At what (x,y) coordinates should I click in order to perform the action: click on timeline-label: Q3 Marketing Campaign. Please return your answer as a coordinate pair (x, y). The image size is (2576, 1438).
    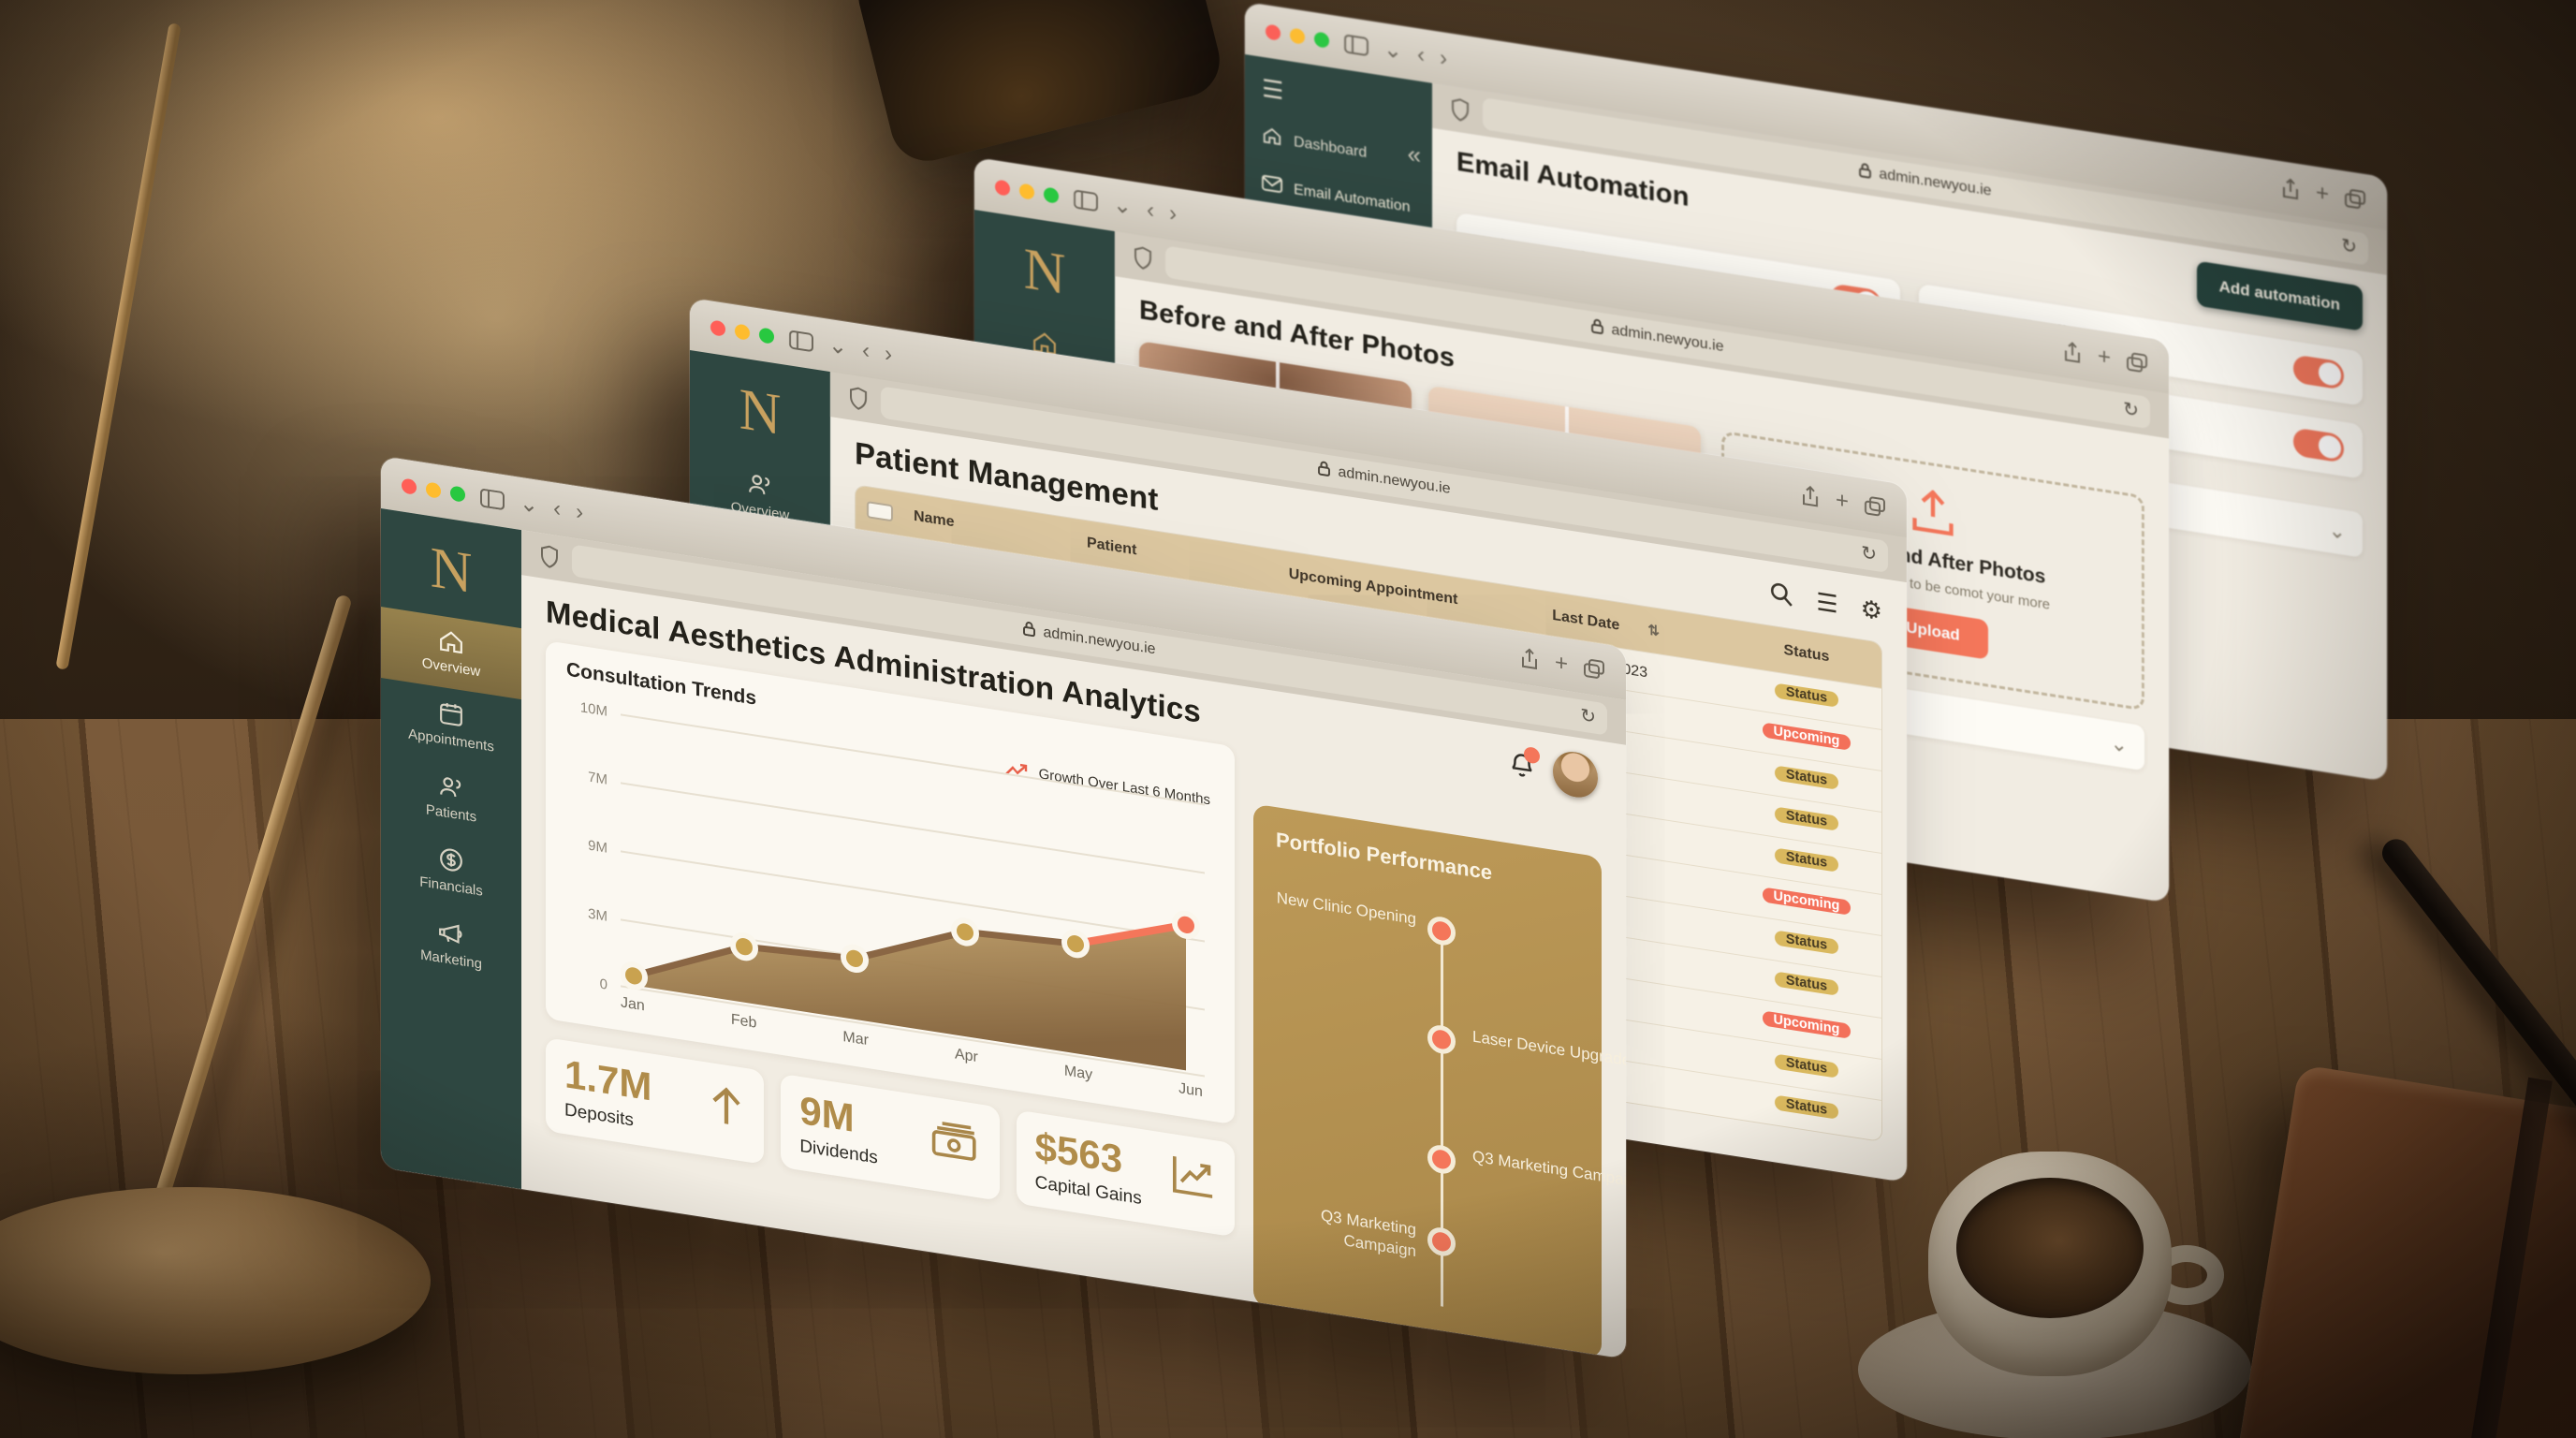
    Looking at the image, I should click on (1549, 1169).